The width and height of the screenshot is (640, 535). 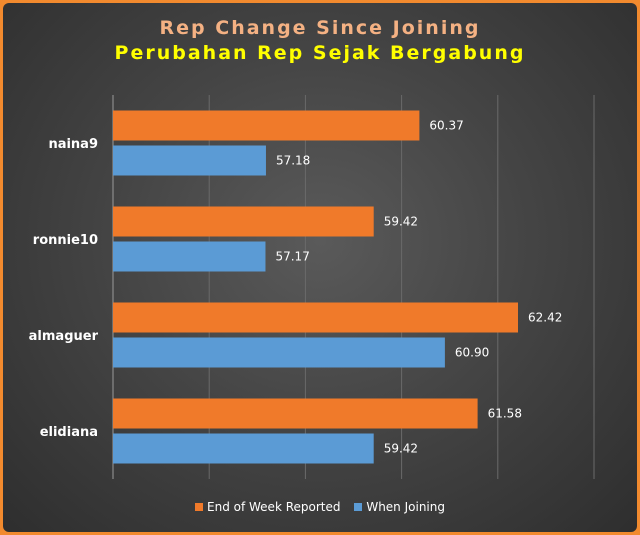 What do you see at coordinates (405, 507) in the screenshot?
I see `legend-label-when-joining: When Joining` at bounding box center [405, 507].